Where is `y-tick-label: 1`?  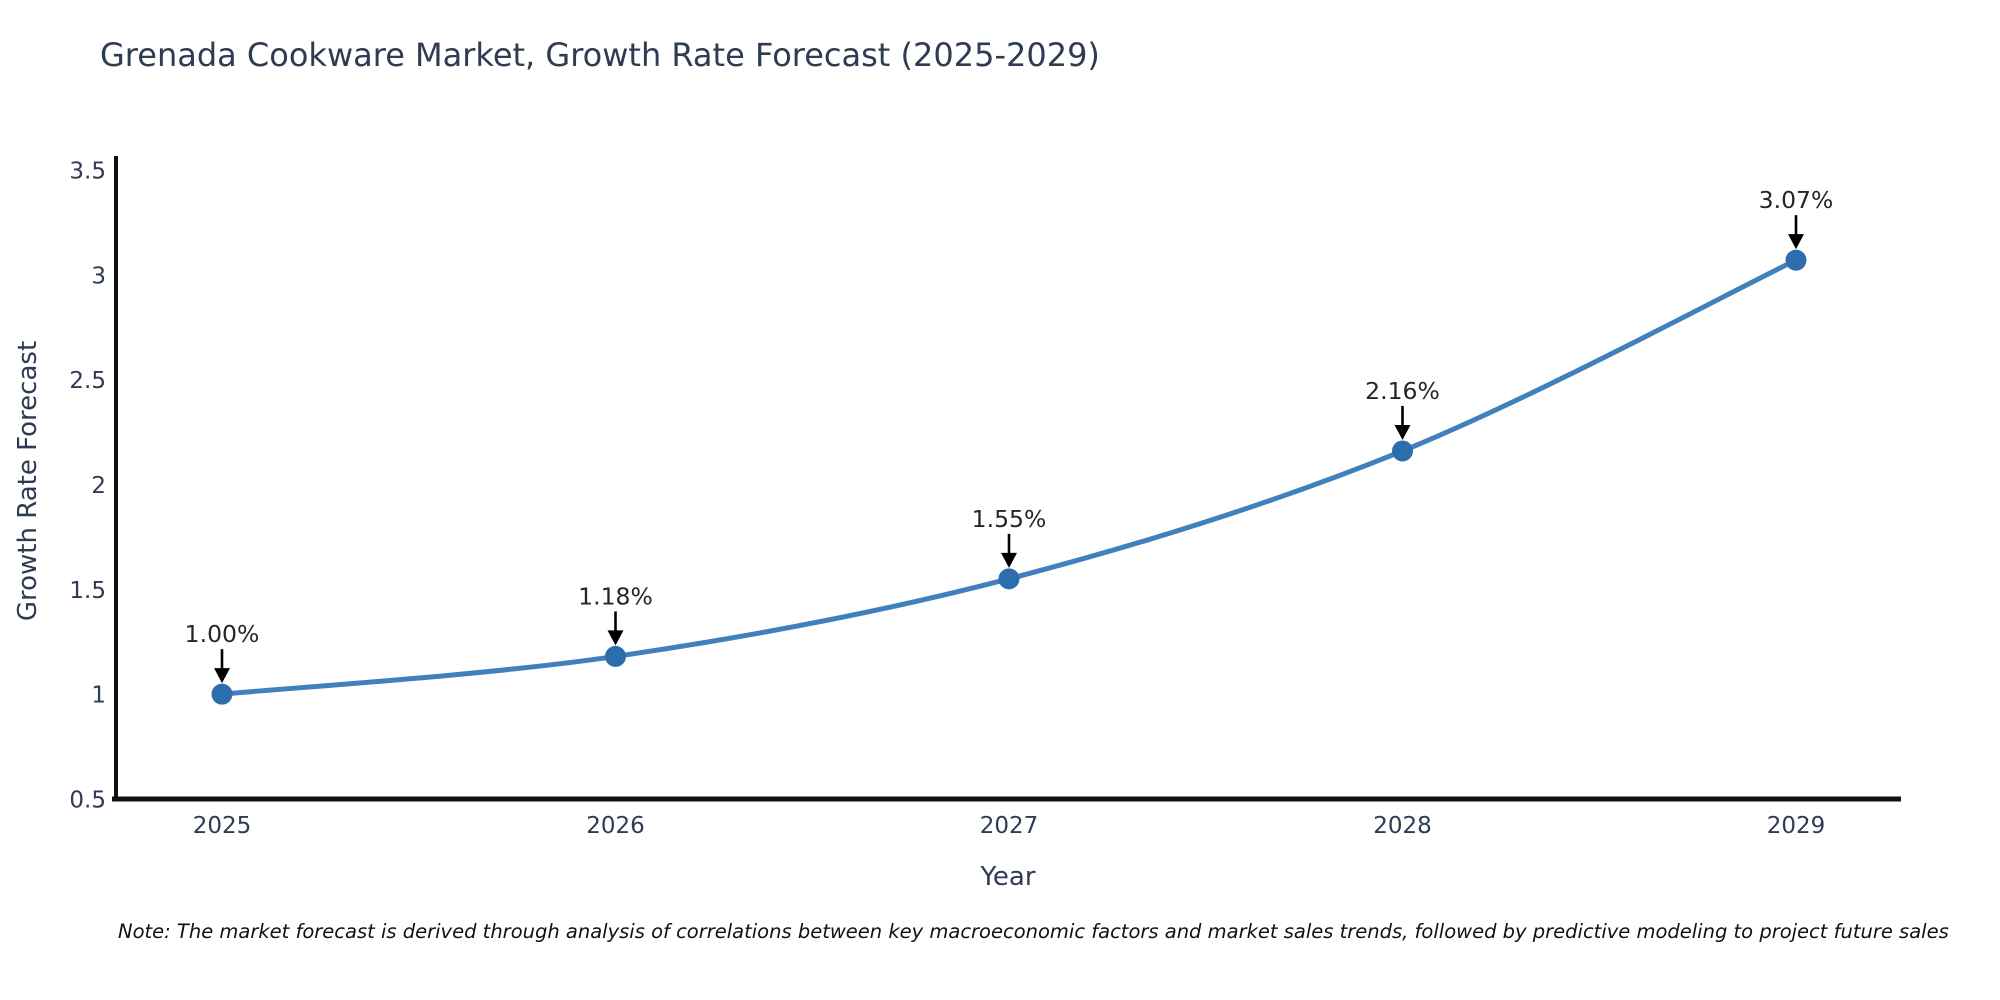
y-tick-label: 1 is located at coordinates (98, 696).